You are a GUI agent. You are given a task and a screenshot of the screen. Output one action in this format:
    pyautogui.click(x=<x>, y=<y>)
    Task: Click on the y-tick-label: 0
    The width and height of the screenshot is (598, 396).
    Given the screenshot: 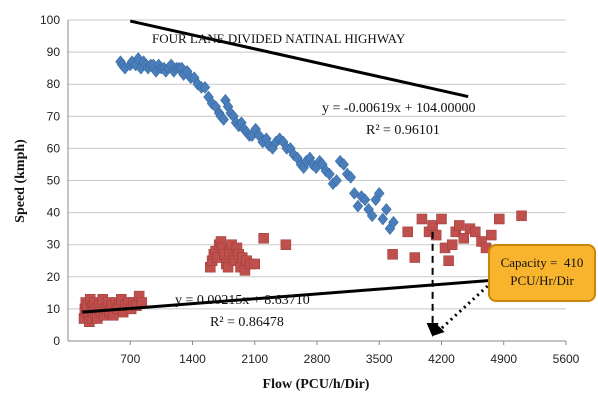 What is the action you would take?
    pyautogui.click(x=56, y=341)
    